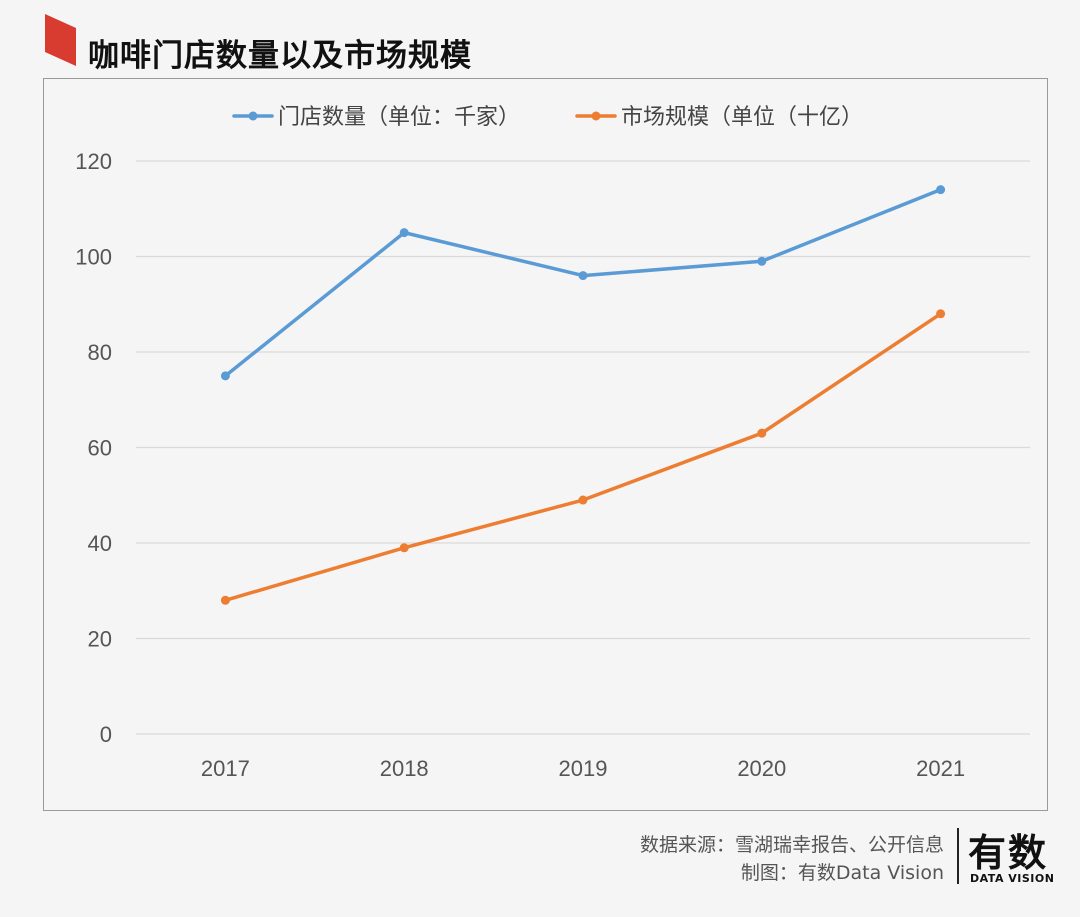 The height and width of the screenshot is (917, 1080). Describe the element at coordinates (100, 352) in the screenshot. I see `y-tick-label: 80` at that location.